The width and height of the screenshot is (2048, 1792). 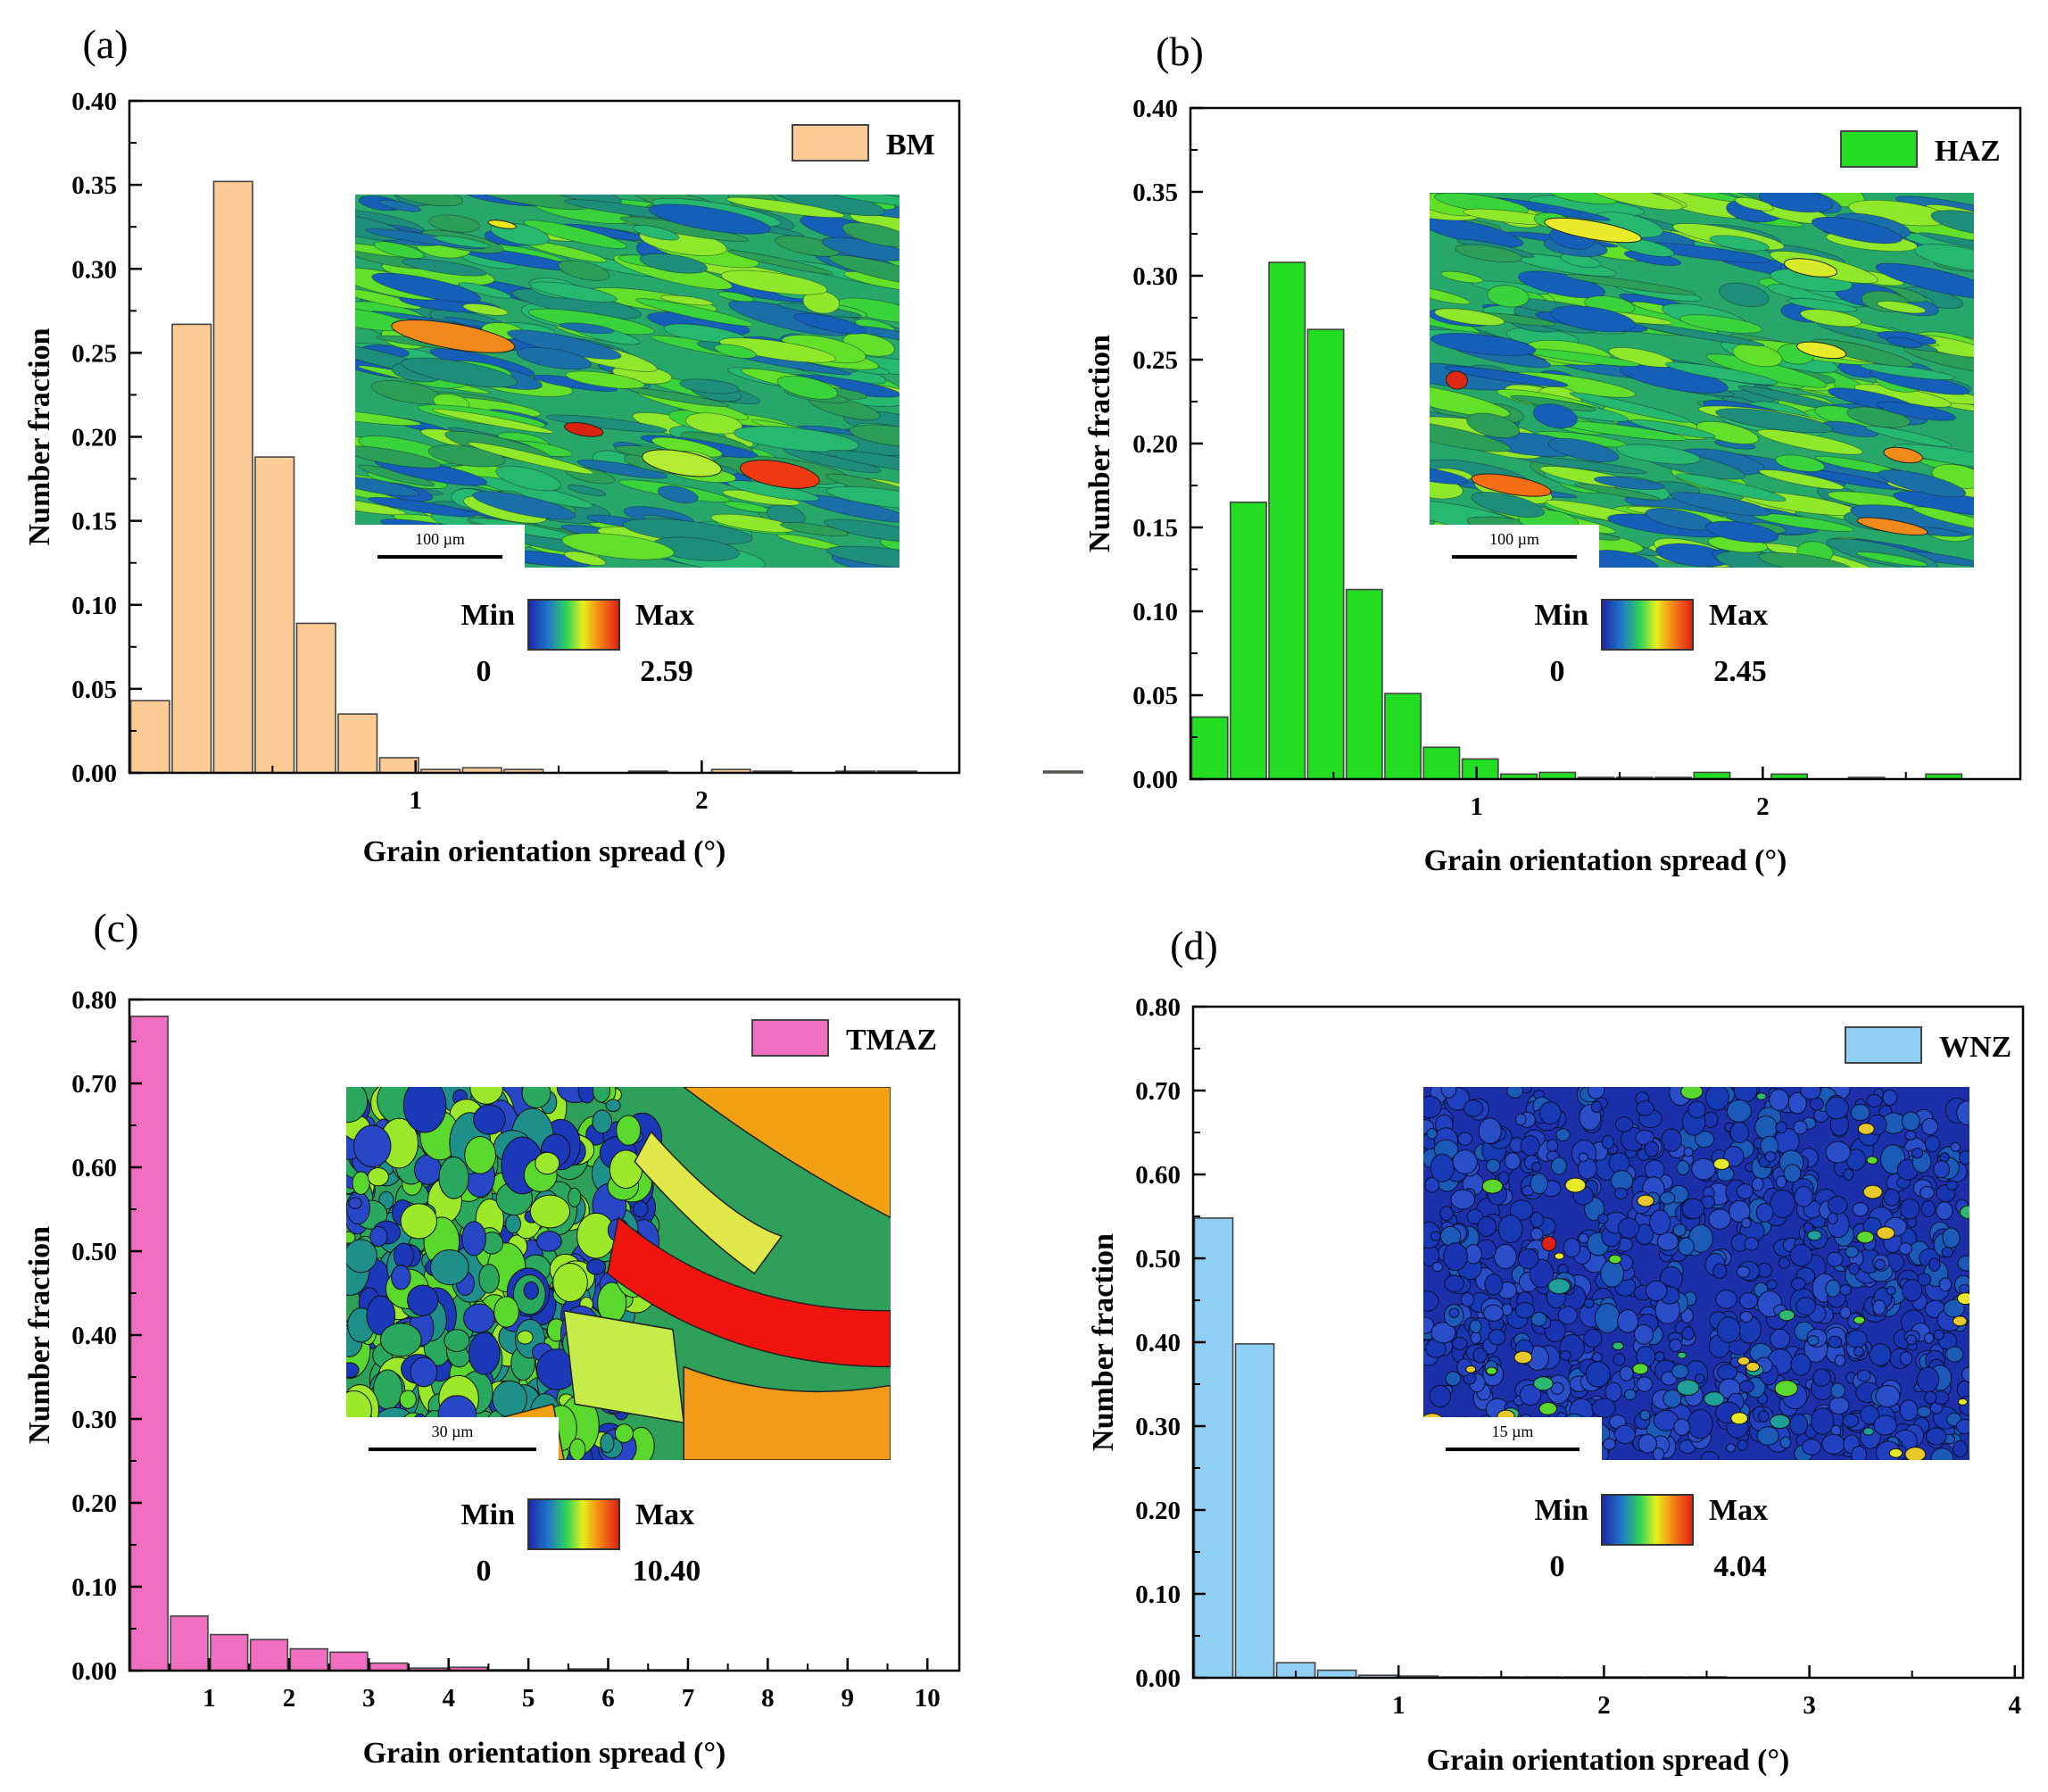 I want to click on colorbar-max-label: Max, so click(x=1738, y=1510).